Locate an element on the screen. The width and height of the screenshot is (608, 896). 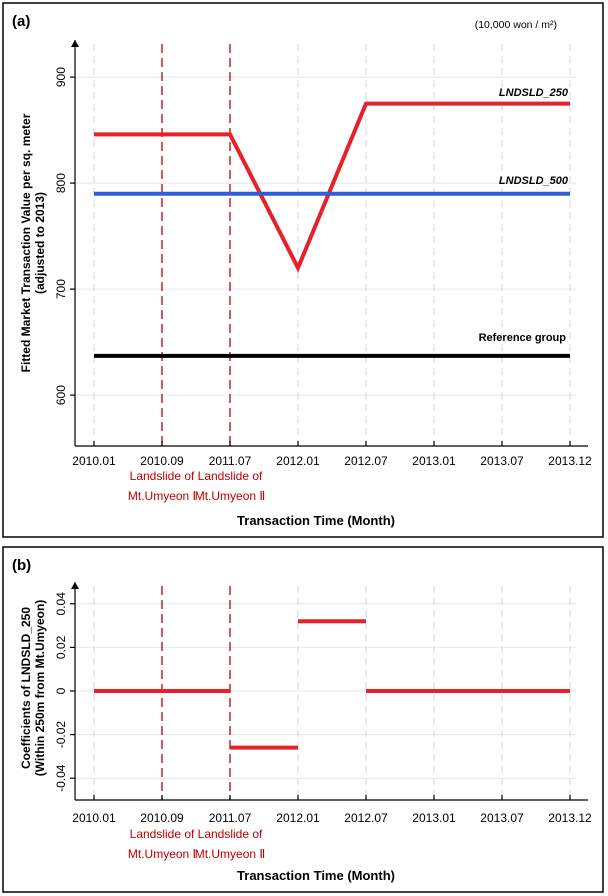
panel-b-x-axis-label: Transaction Time (Month) is located at coordinates (316, 875).